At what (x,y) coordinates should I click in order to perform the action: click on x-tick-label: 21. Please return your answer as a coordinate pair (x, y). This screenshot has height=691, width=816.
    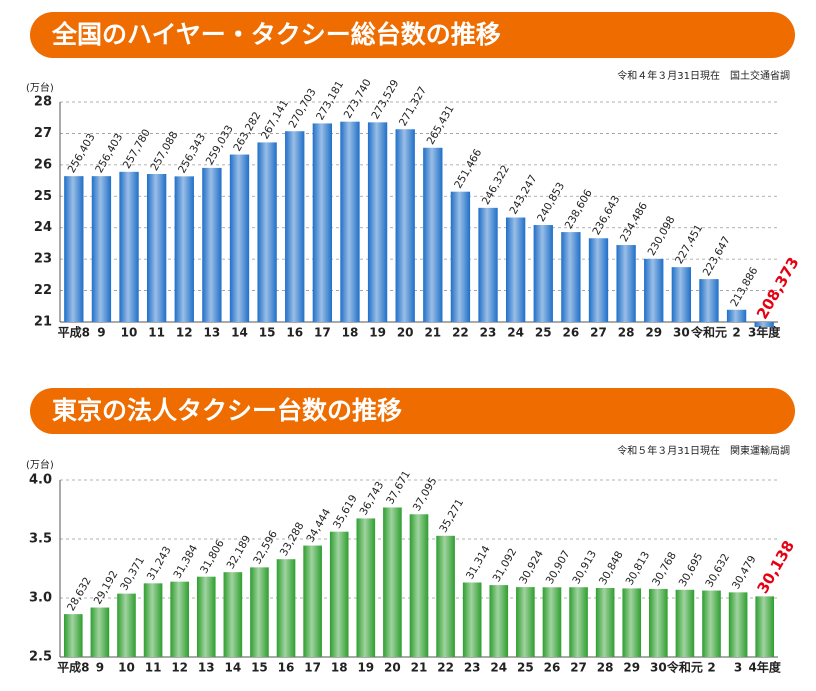
    Looking at the image, I should click on (419, 668).